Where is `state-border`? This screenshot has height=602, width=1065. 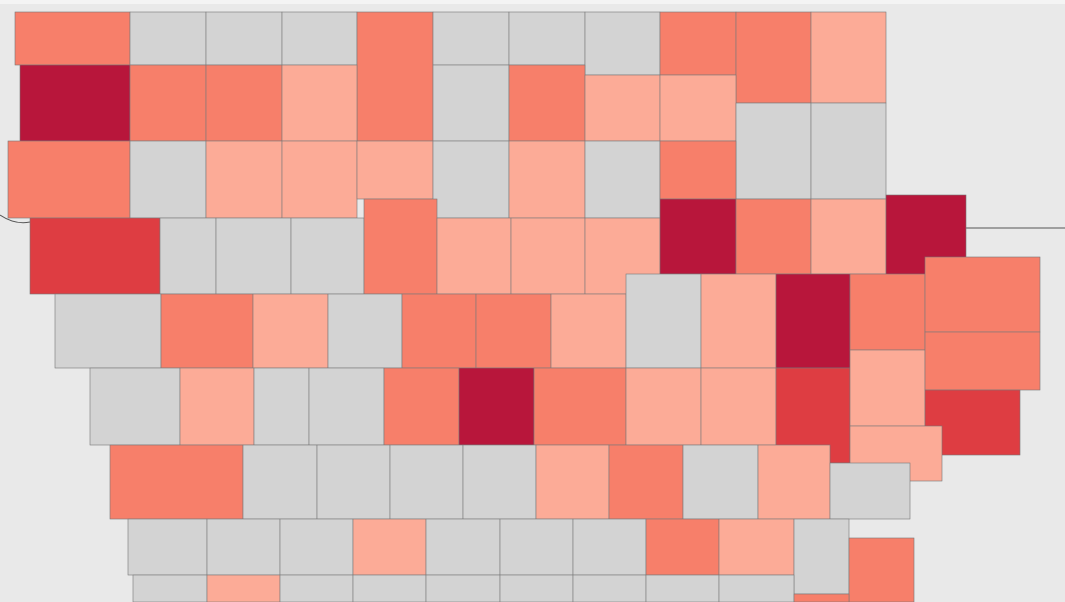 state-border is located at coordinates (15, 219).